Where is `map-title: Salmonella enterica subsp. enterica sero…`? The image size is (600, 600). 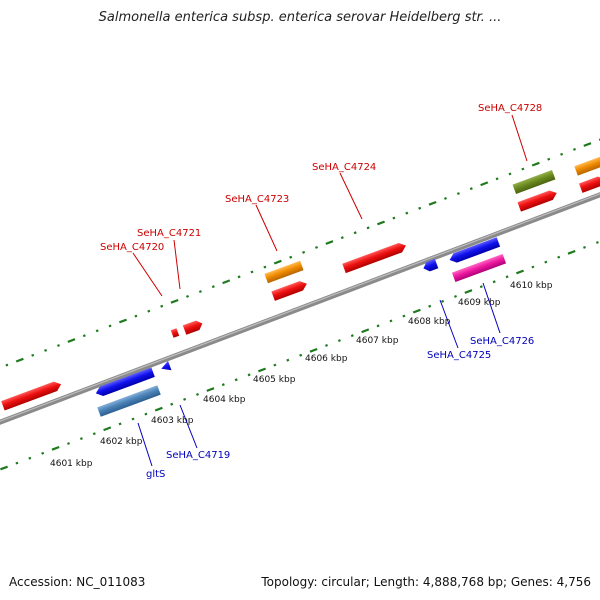
map-title: Salmonella enterica subsp. enterica sero… is located at coordinates (300, 17).